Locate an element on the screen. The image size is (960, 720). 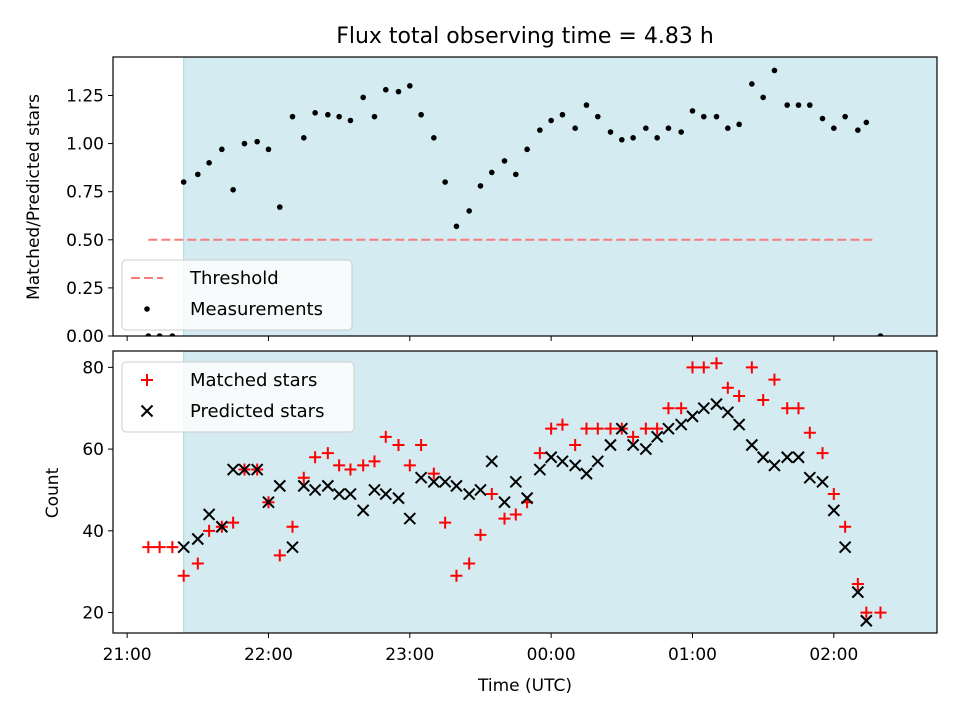
top-chart-title: Flux total observing time = 4.83 h is located at coordinates (525, 36).